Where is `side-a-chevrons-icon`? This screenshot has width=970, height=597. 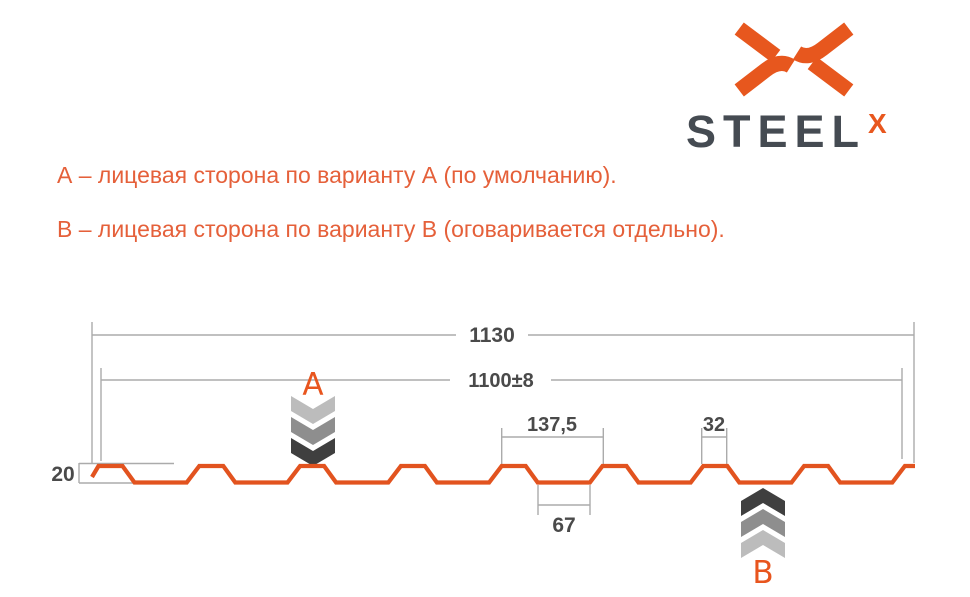
side-a-chevrons-icon is located at coordinates (313, 431).